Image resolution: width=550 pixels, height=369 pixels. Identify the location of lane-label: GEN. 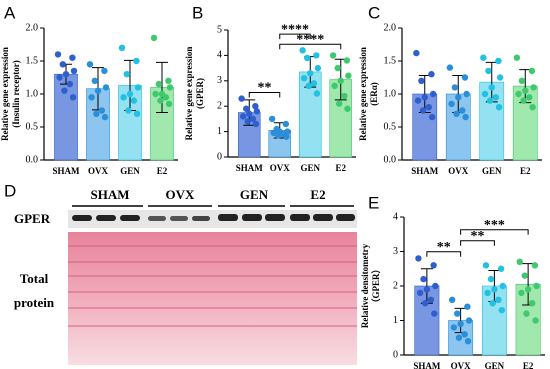
(254, 194).